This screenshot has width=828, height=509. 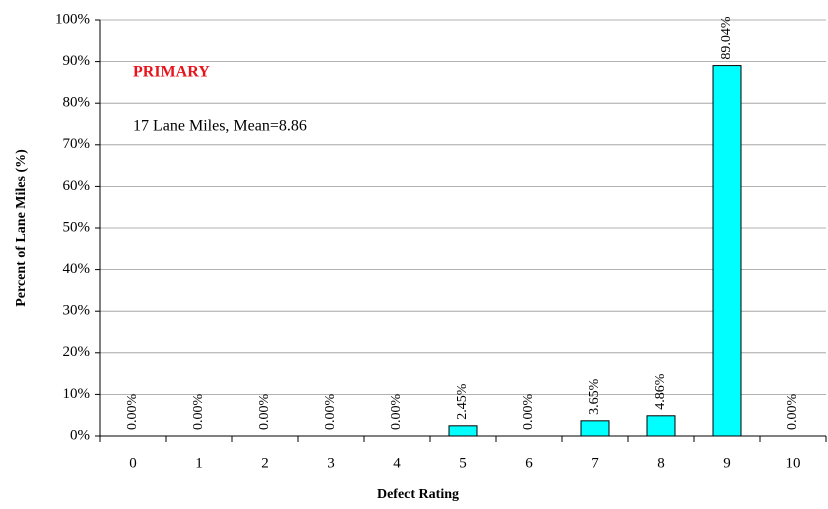 I want to click on x-tick-label: 0, so click(x=133, y=463).